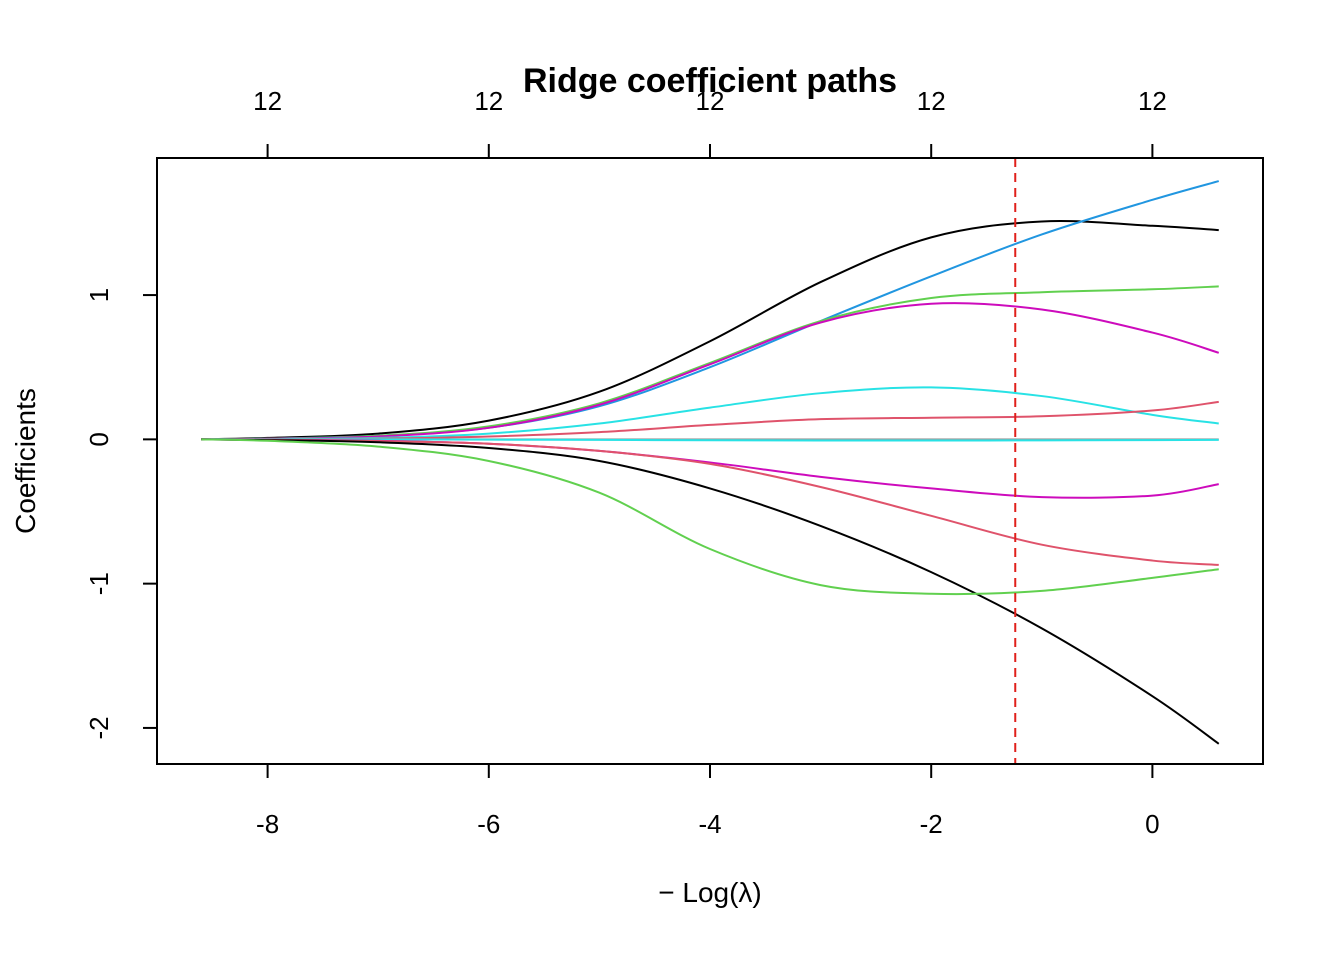  Describe the element at coordinates (710, 122) in the screenshot. I see `top-axis: 12 12 12 12 12` at that location.